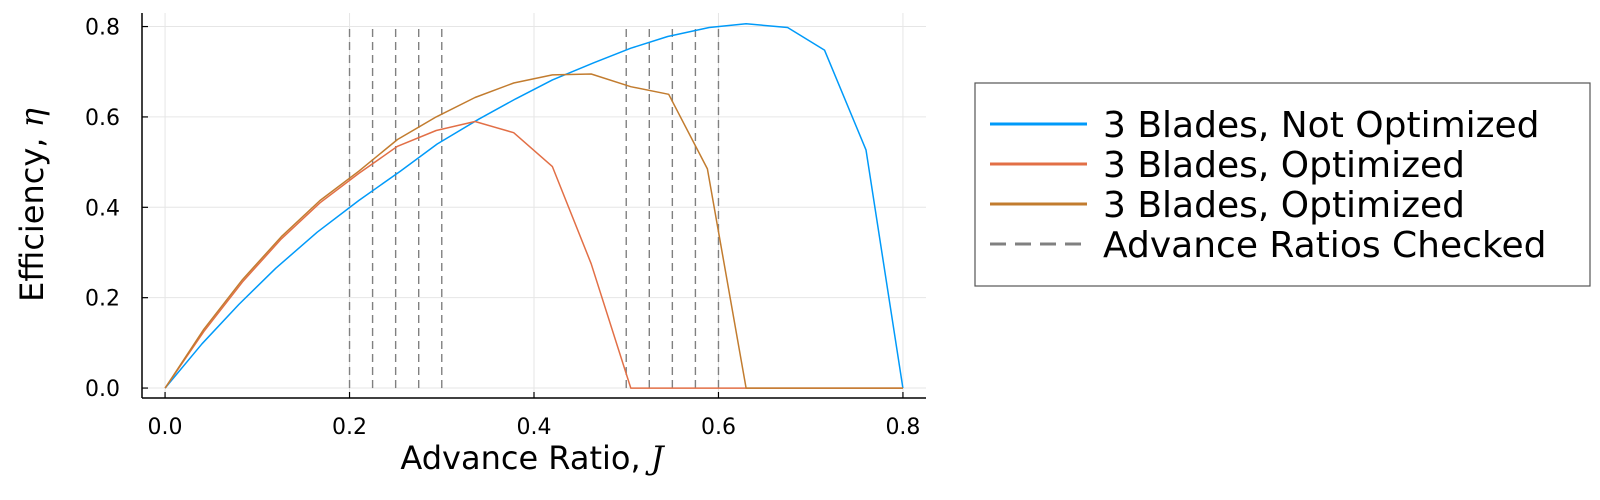 Image resolution: width=1600 pixels, height=500 pixels. Describe the element at coordinates (102, 299) in the screenshot. I see `y-tick-label: 0.2` at that location.